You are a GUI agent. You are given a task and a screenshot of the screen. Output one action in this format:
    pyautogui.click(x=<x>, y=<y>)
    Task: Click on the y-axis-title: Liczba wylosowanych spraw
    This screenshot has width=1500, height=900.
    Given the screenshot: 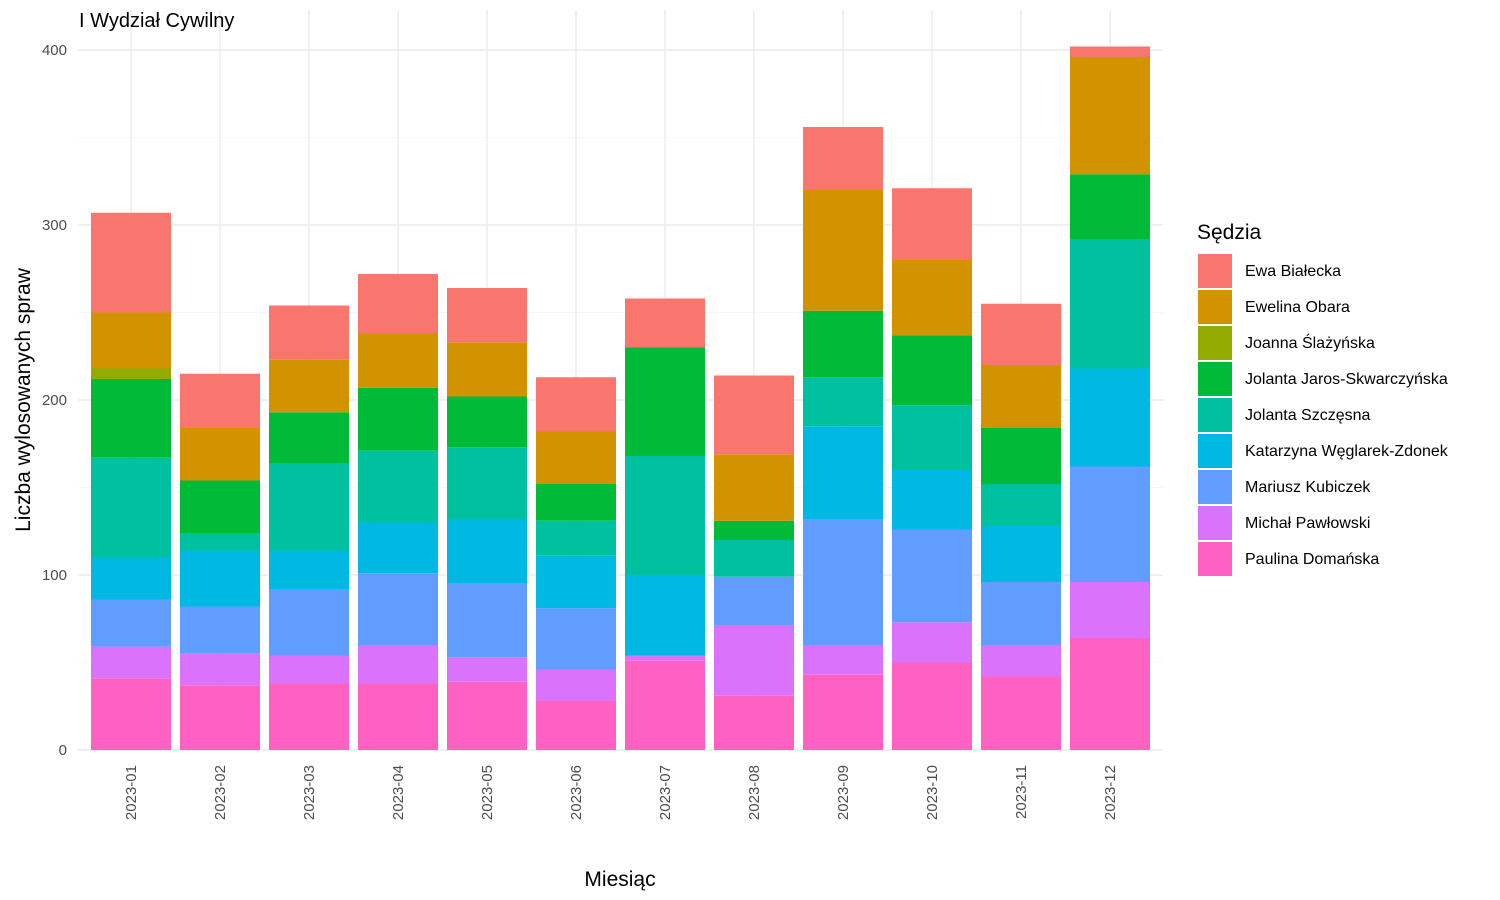 What is the action you would take?
    pyautogui.click(x=23, y=399)
    